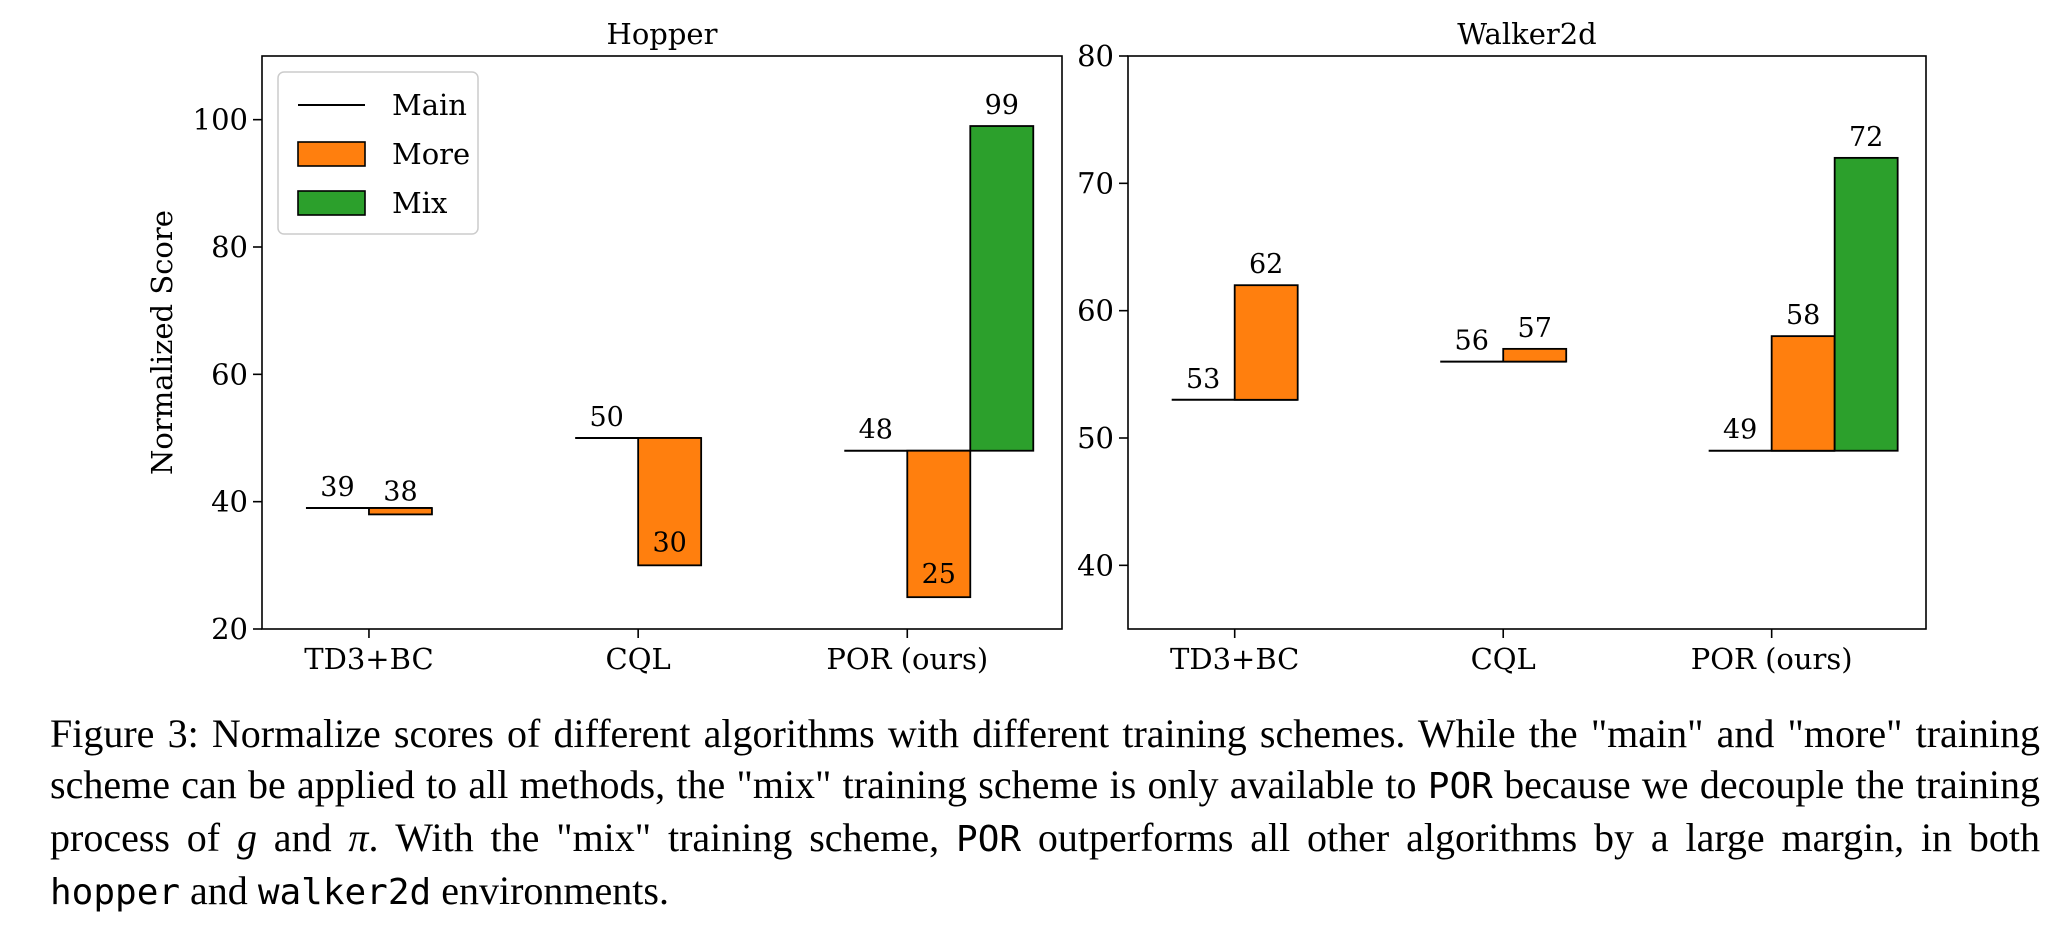  I want to click on mix-value-label: 99, so click(1002, 105).